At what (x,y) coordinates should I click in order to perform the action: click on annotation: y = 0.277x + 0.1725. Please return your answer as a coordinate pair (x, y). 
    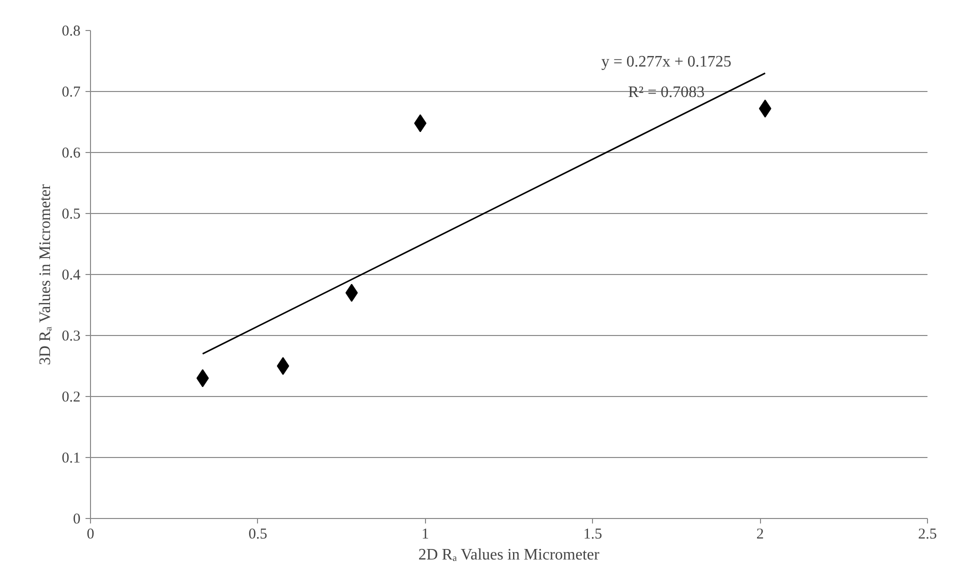
    Looking at the image, I should click on (666, 62).